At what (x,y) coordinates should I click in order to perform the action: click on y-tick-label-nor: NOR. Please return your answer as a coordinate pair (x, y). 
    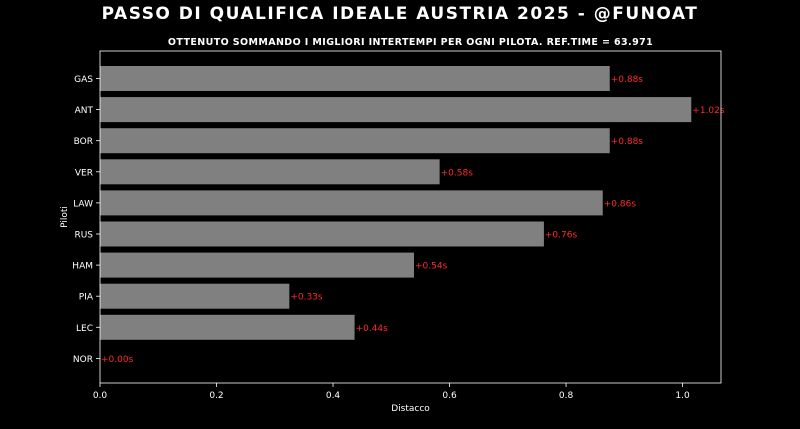
    Looking at the image, I should click on (83, 360).